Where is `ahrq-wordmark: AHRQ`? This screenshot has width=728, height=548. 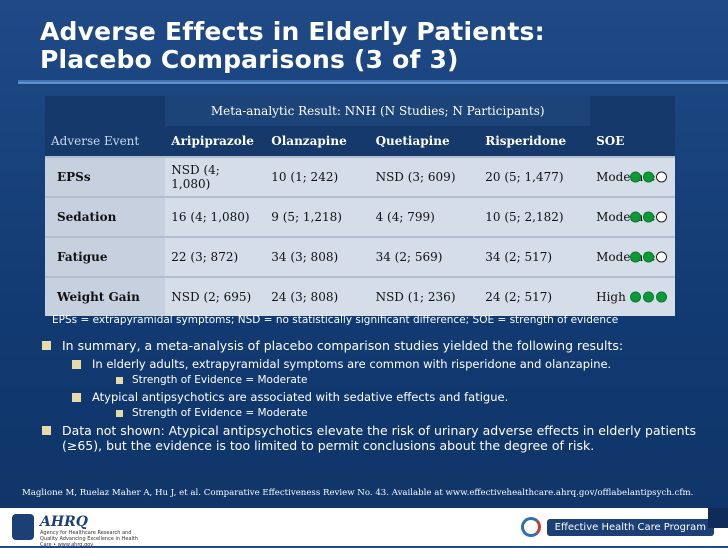
ahrq-wordmark: AHRQ is located at coordinates (64, 522).